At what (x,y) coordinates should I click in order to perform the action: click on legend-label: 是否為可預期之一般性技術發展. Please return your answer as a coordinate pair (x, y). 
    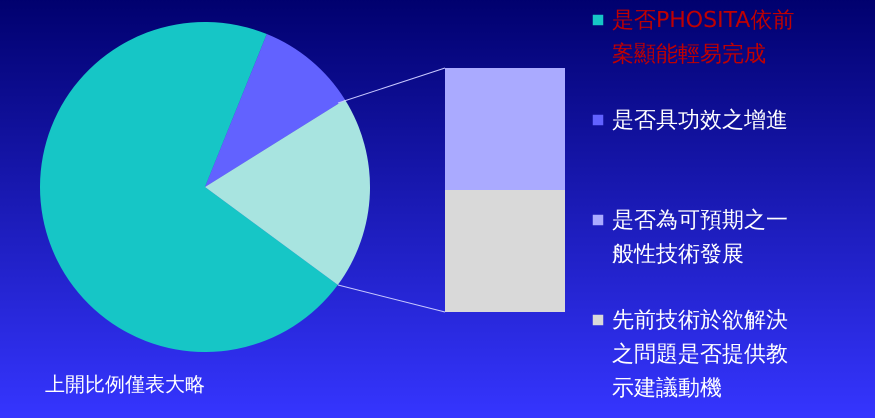
    Looking at the image, I should click on (700, 237).